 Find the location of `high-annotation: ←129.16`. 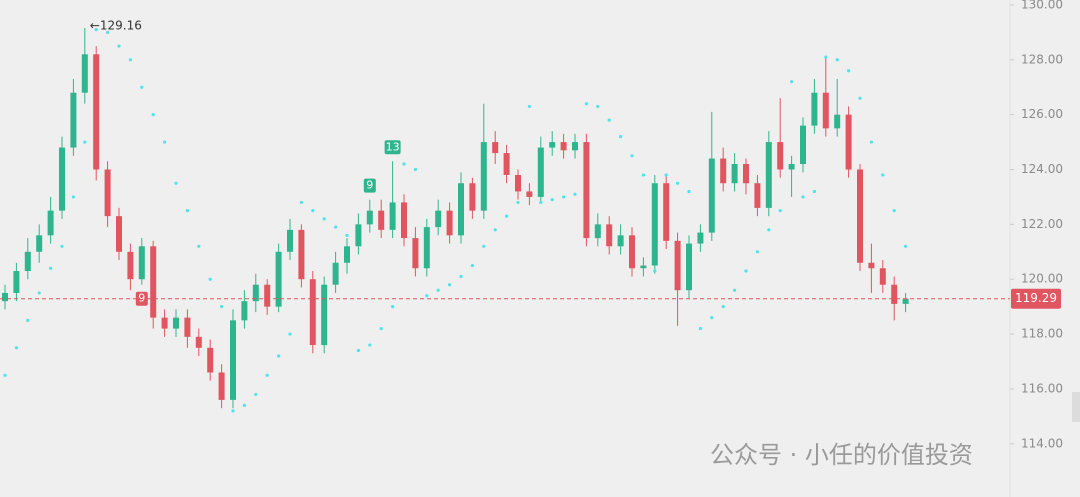

high-annotation: ←129.16 is located at coordinates (116, 25).